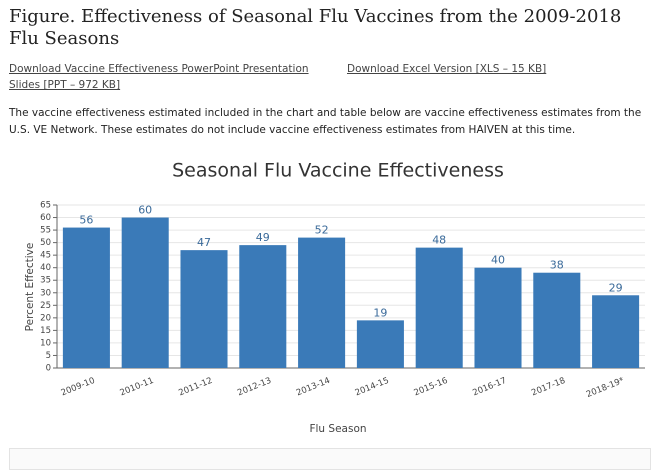 This screenshot has height=470, width=657. What do you see at coordinates (45, 281) in the screenshot?
I see `y-tick-label: 35` at bounding box center [45, 281].